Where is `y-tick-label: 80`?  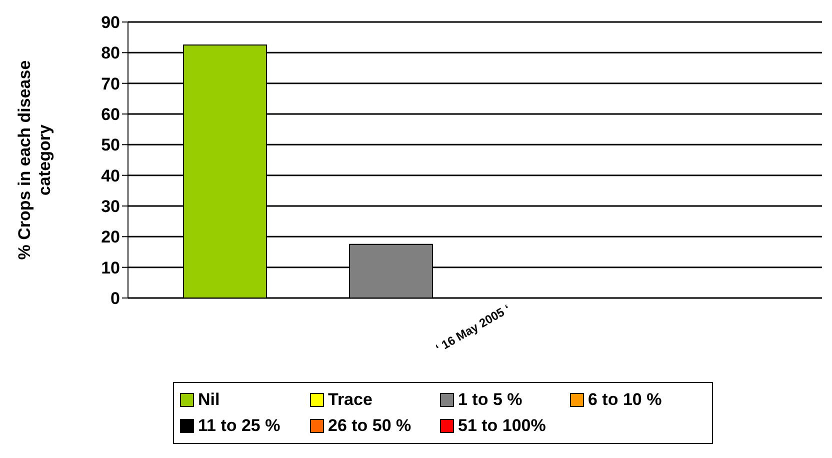
y-tick-label: 80 is located at coordinates (110, 53).